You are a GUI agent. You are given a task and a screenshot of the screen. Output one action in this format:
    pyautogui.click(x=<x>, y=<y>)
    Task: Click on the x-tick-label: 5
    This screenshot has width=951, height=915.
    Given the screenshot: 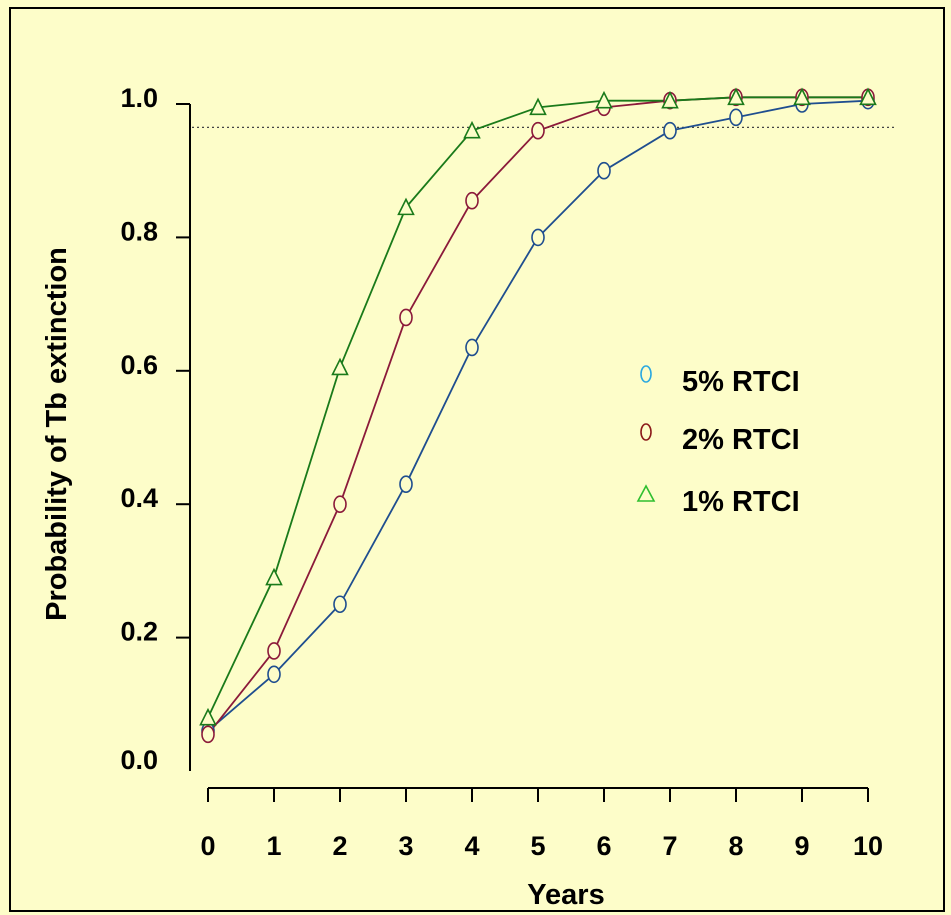 What is the action you would take?
    pyautogui.click(x=537, y=846)
    